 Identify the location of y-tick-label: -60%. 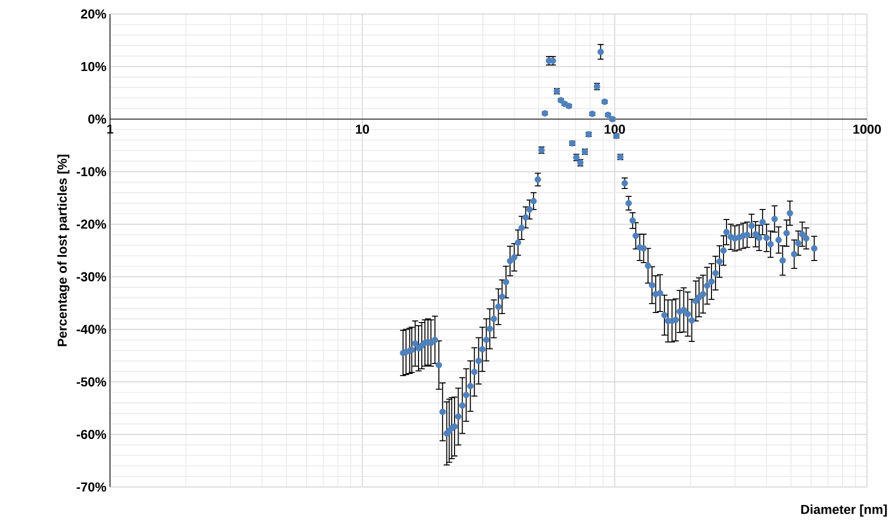
(91, 435).